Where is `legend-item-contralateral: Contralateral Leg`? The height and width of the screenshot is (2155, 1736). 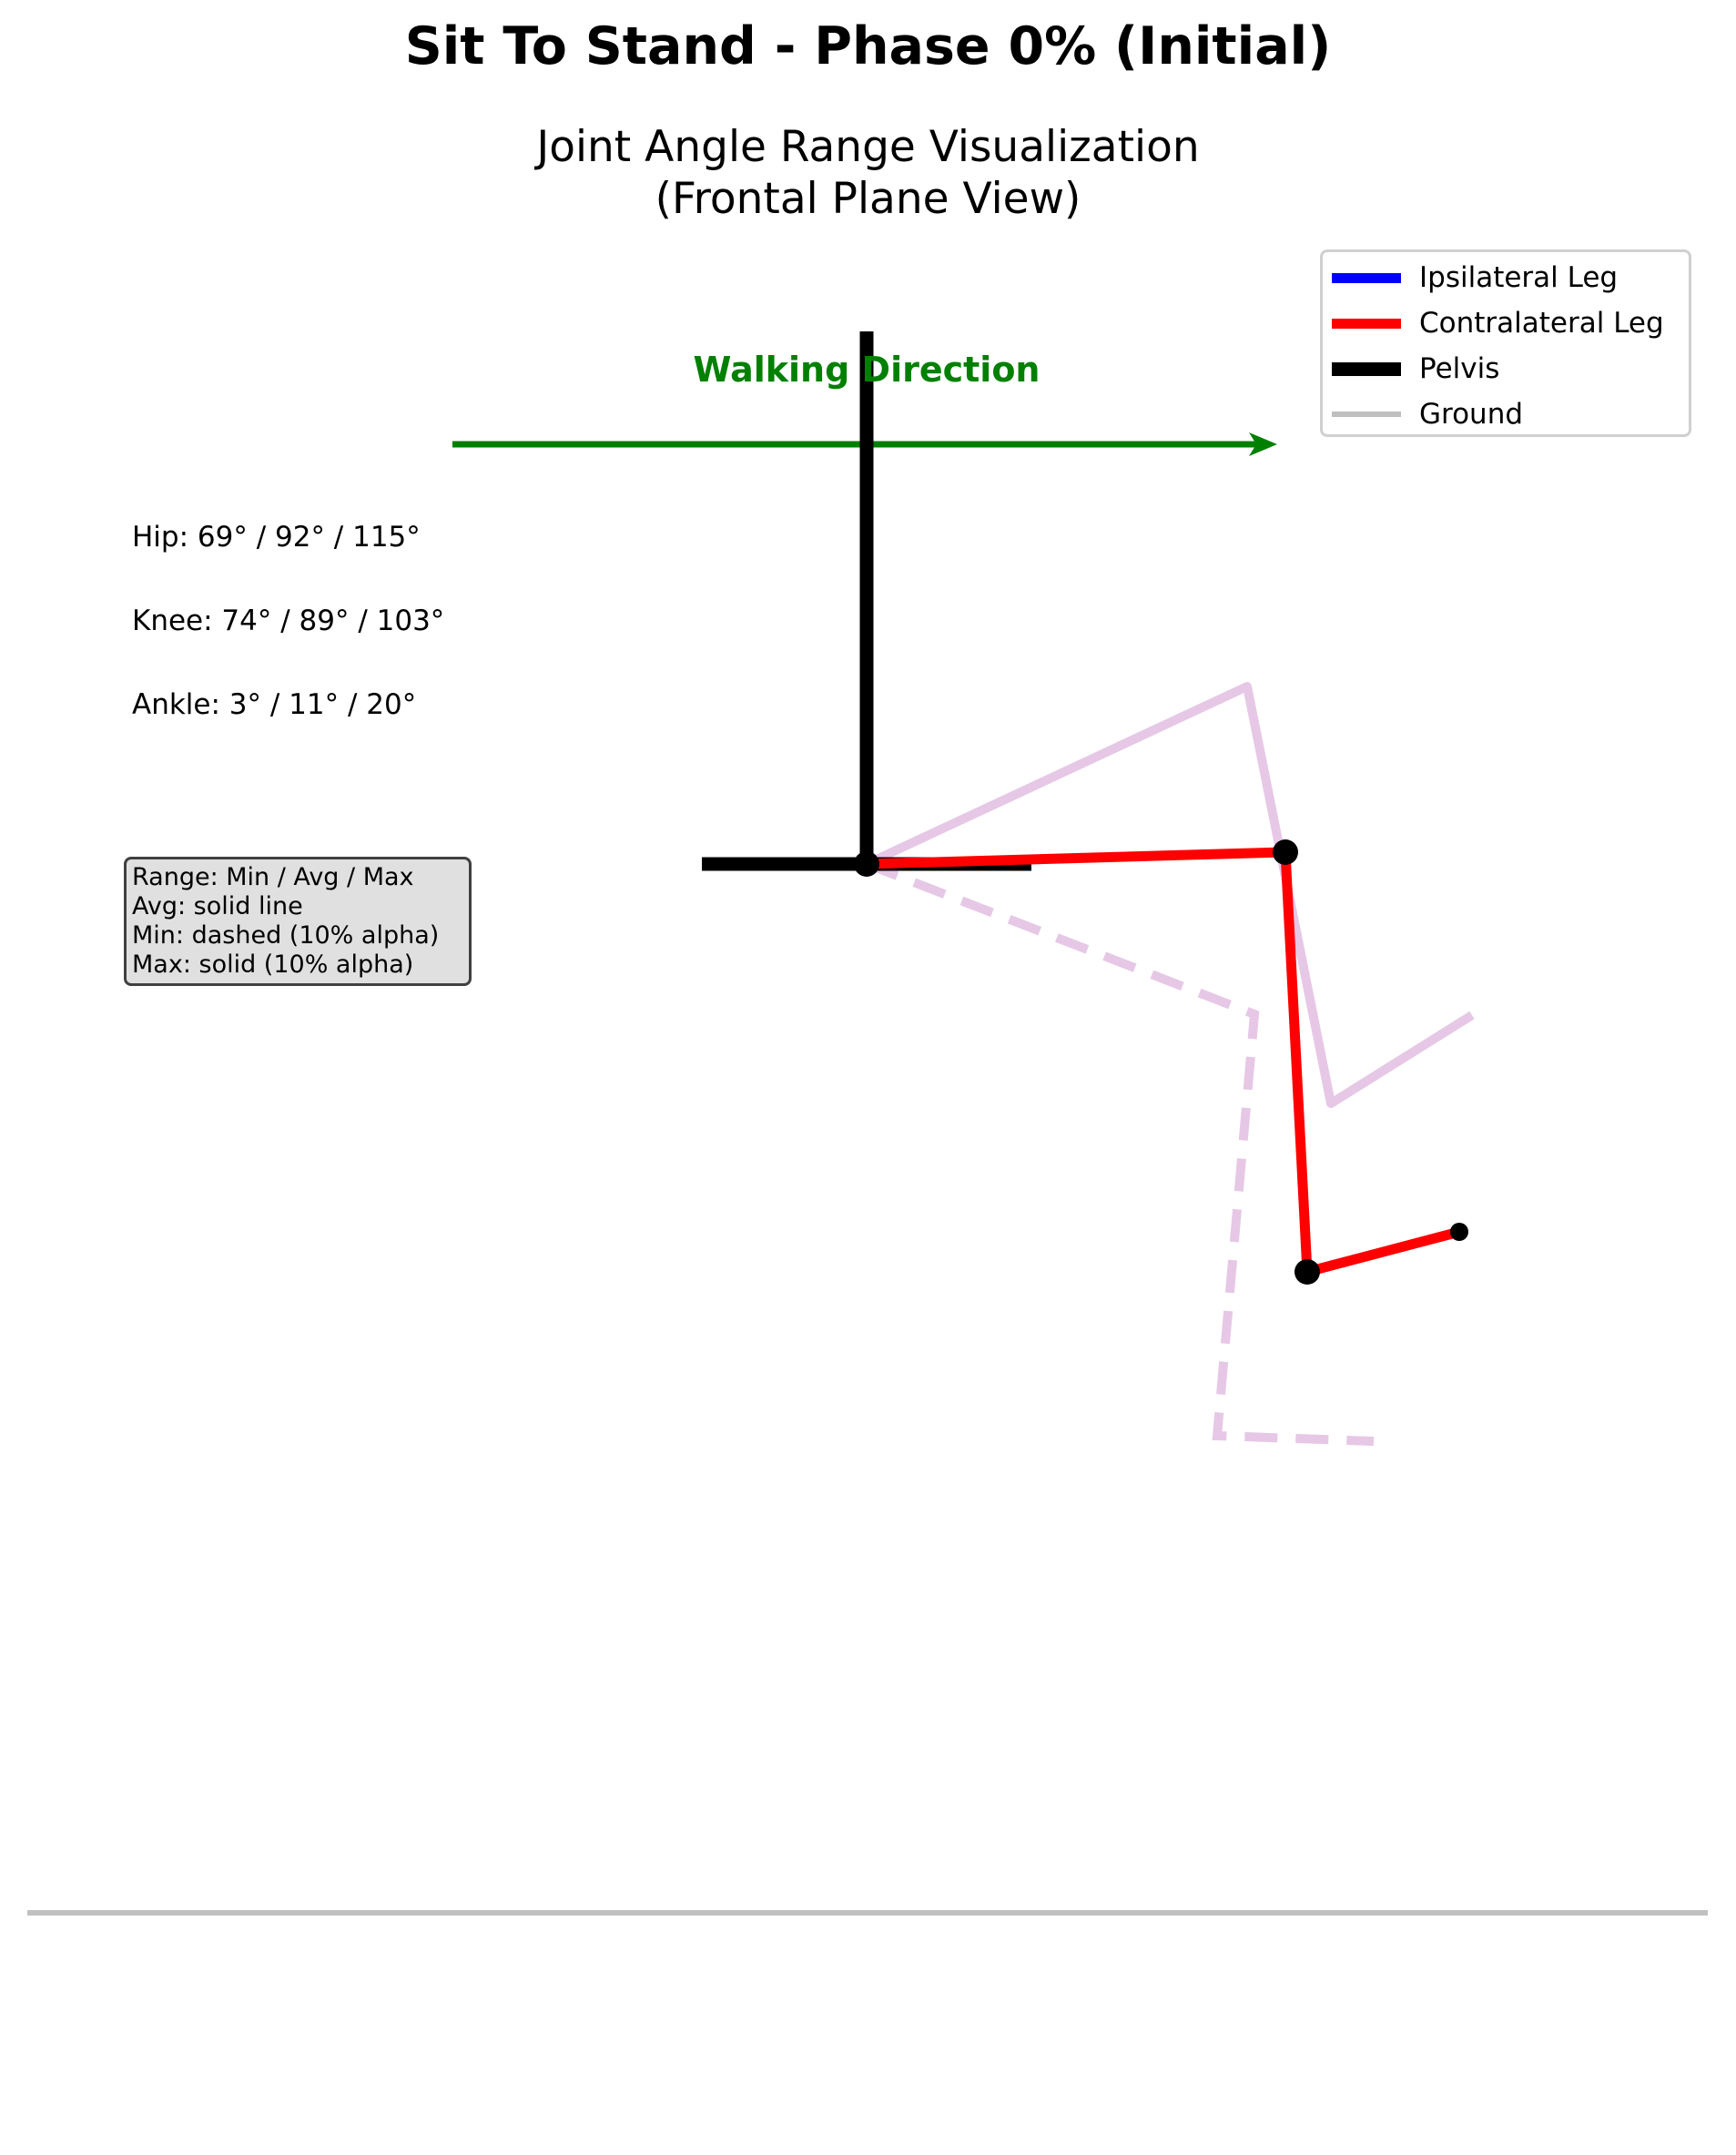 legend-item-contralateral: Contralateral Leg is located at coordinates (1498, 323).